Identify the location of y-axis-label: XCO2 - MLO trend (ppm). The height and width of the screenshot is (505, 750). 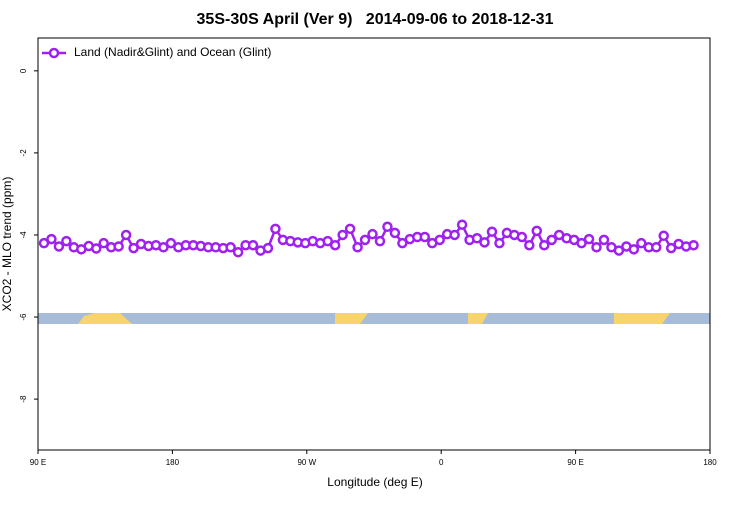
(7, 244).